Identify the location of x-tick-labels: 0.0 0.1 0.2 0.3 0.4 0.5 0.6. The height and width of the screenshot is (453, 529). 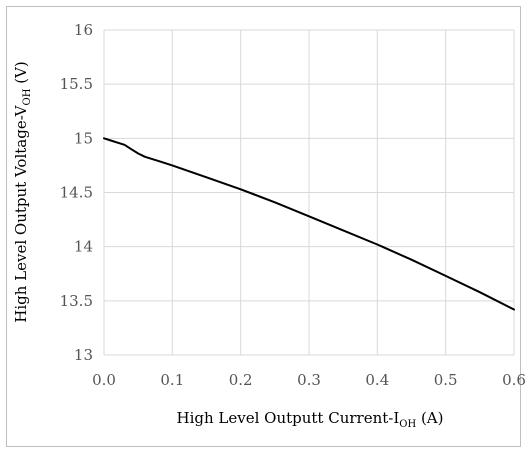
(309, 380).